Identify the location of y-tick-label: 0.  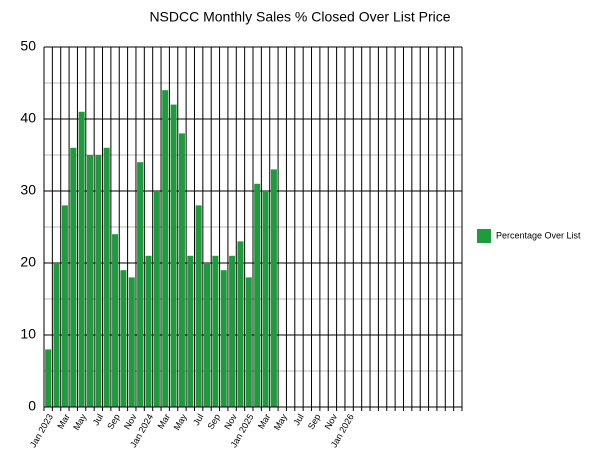
(32, 406).